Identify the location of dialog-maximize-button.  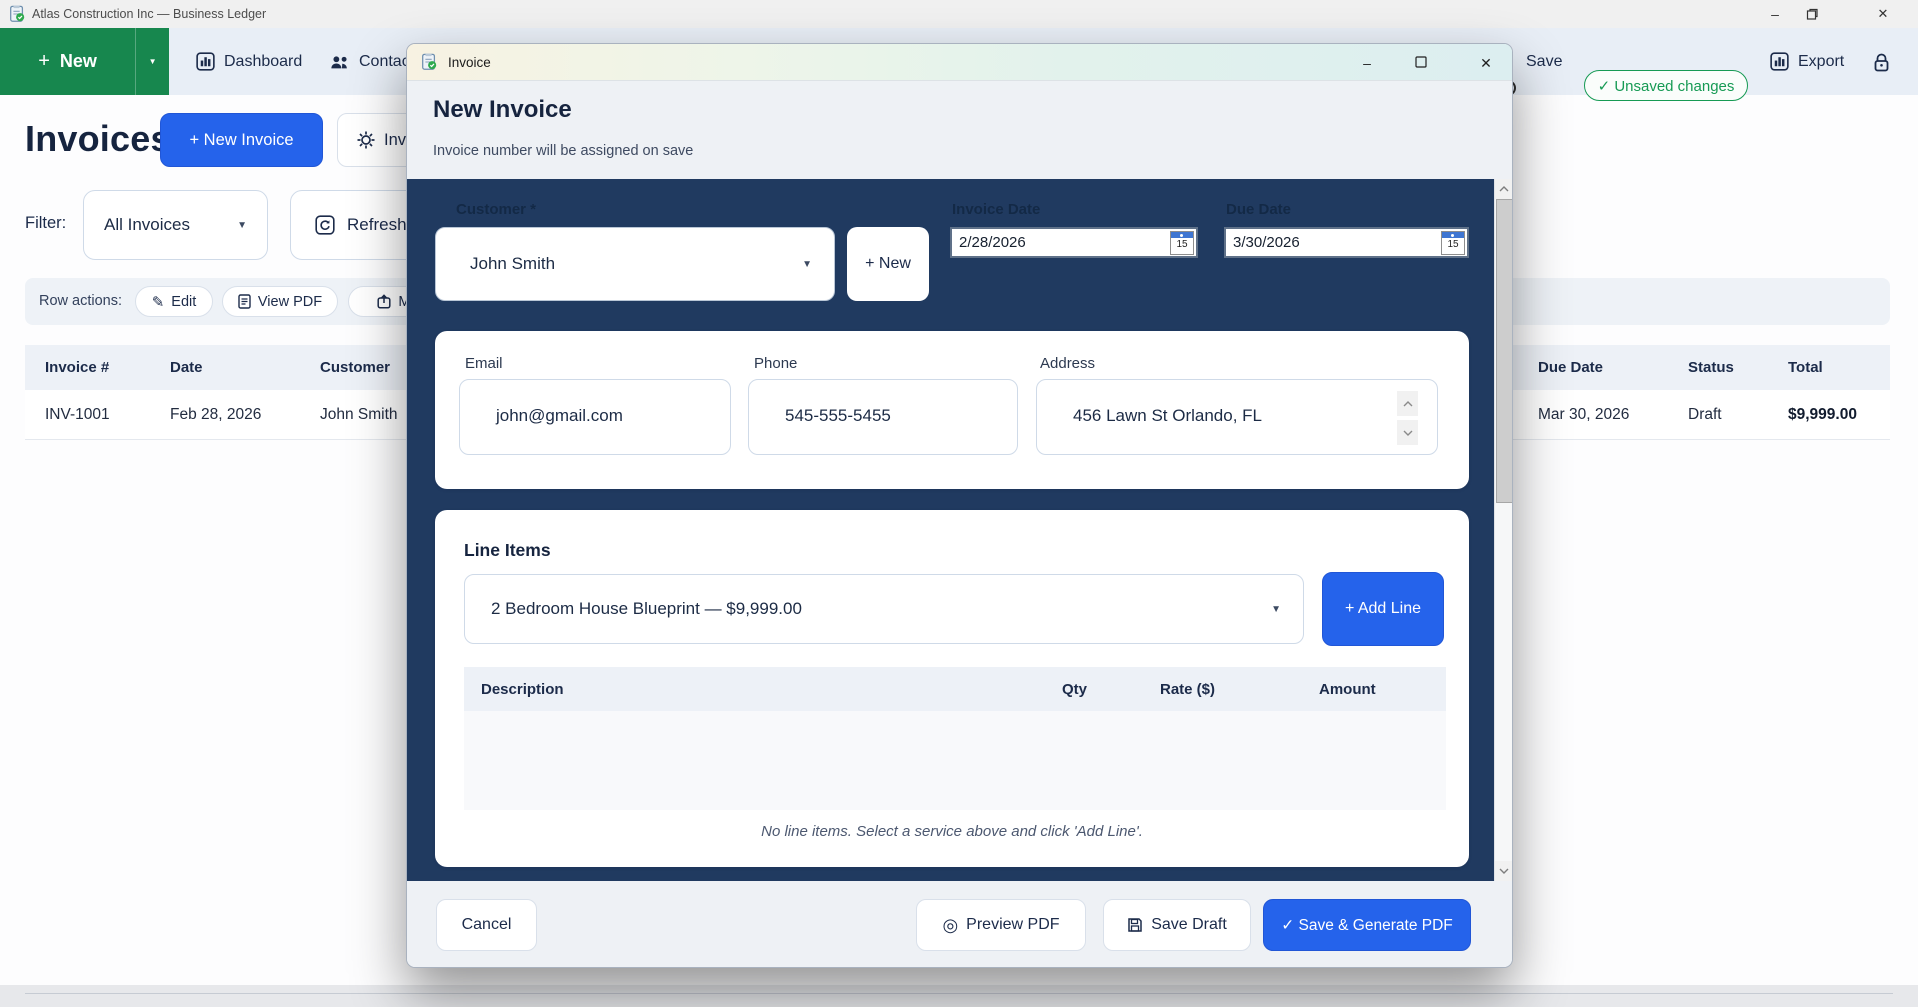
(1421, 62).